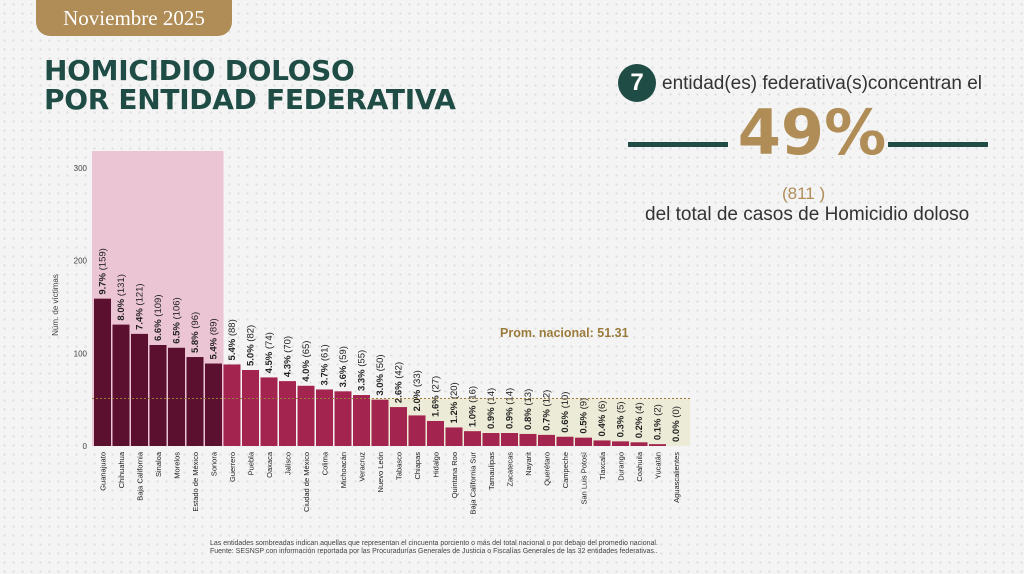 Image resolution: width=1024 pixels, height=574 pixels. Describe the element at coordinates (436, 464) in the screenshot. I see `category-label: Hidalgo` at that location.